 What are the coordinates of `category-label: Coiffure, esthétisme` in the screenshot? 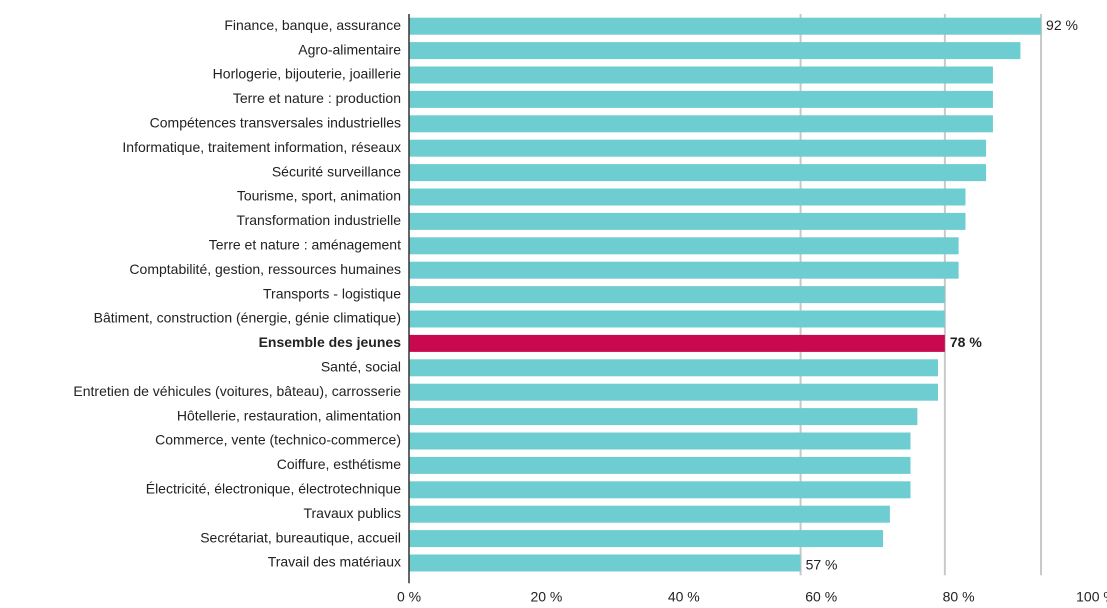 It's located at (339, 464).